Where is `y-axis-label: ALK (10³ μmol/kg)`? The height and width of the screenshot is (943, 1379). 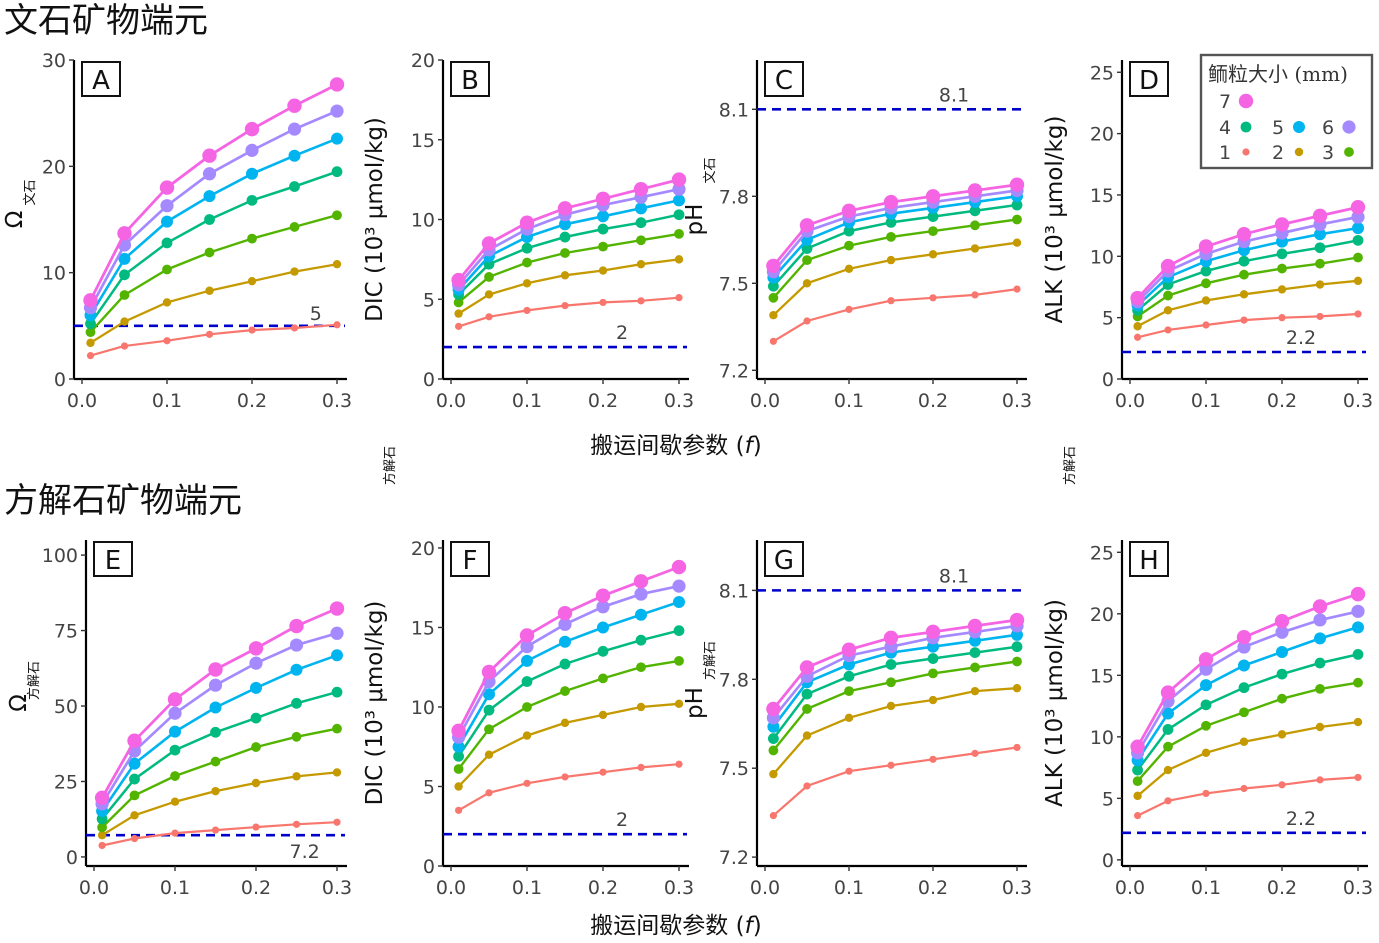
y-axis-label: ALK (10³ μmol/kg) is located at coordinates (1055, 220).